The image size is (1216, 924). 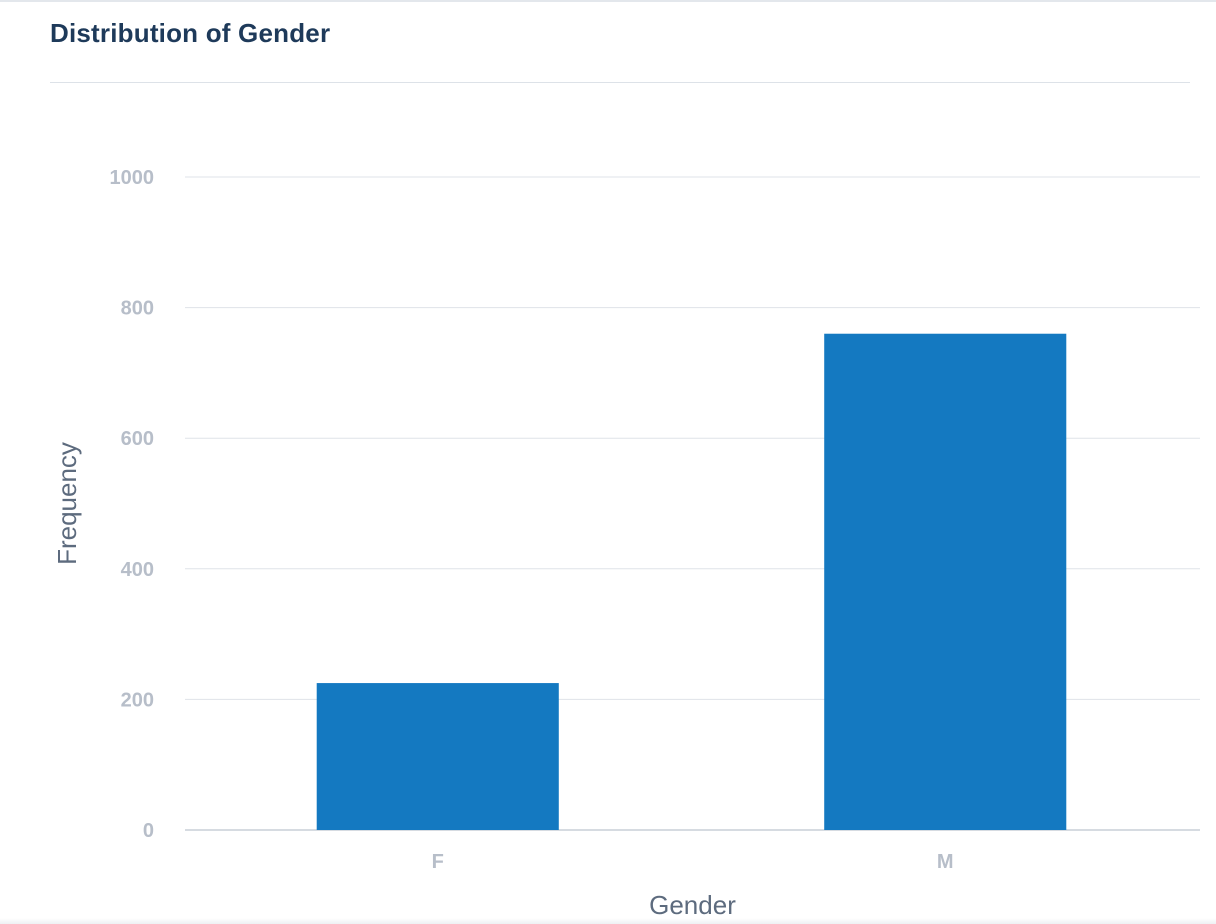 What do you see at coordinates (190, 33) in the screenshot?
I see `chart-title: Distribution of Gender` at bounding box center [190, 33].